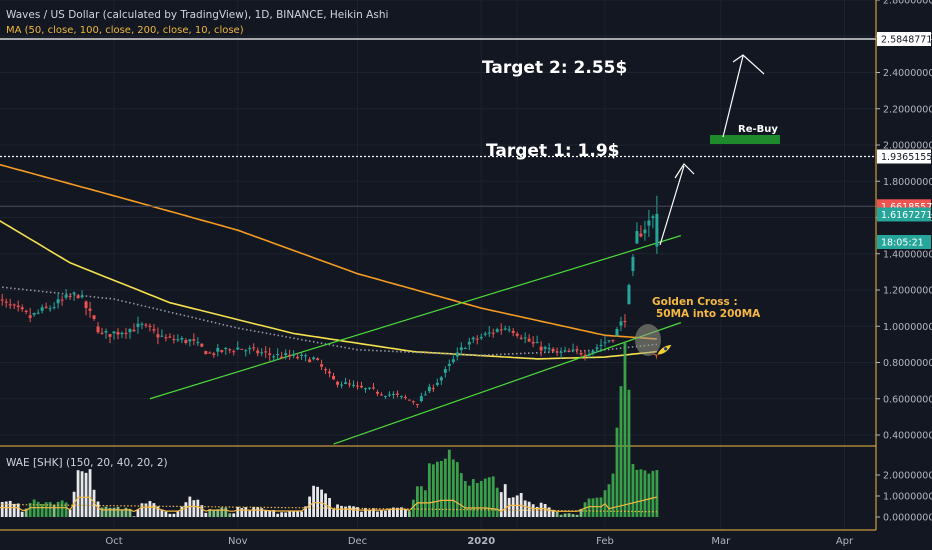 The height and width of the screenshot is (550, 932). Describe the element at coordinates (113, 541) in the screenshot. I see `xtick-label: Oct` at that location.